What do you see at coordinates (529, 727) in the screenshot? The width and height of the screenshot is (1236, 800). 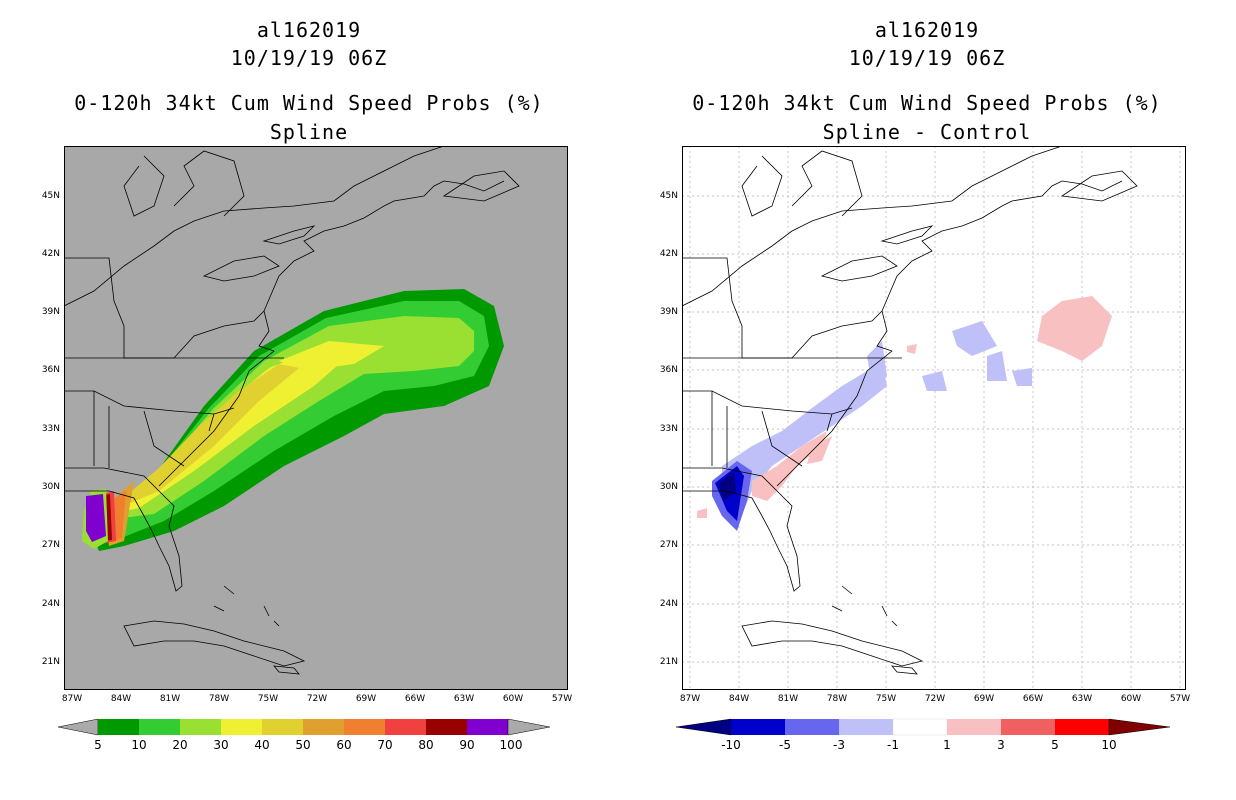 I see `colorbar-high-end` at bounding box center [529, 727].